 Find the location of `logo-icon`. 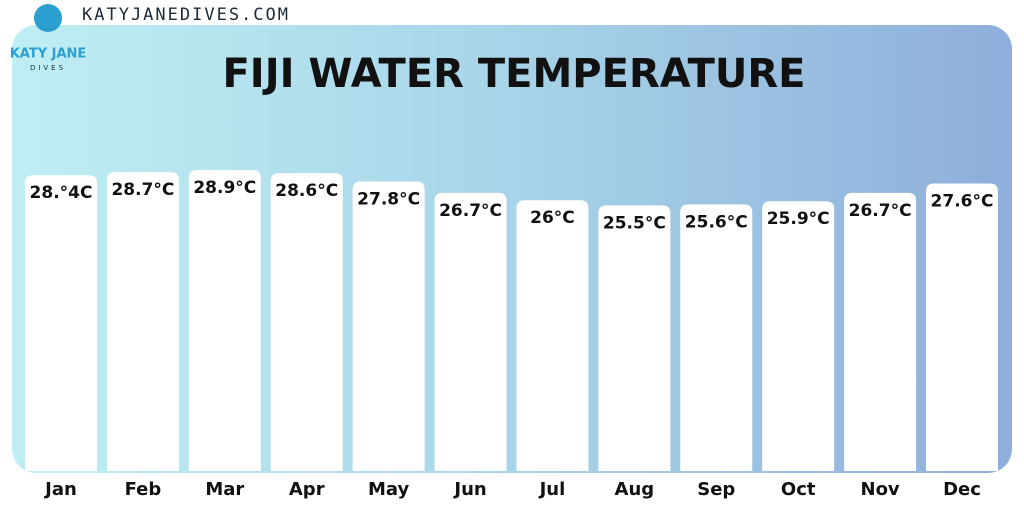

logo-icon is located at coordinates (48, 18).